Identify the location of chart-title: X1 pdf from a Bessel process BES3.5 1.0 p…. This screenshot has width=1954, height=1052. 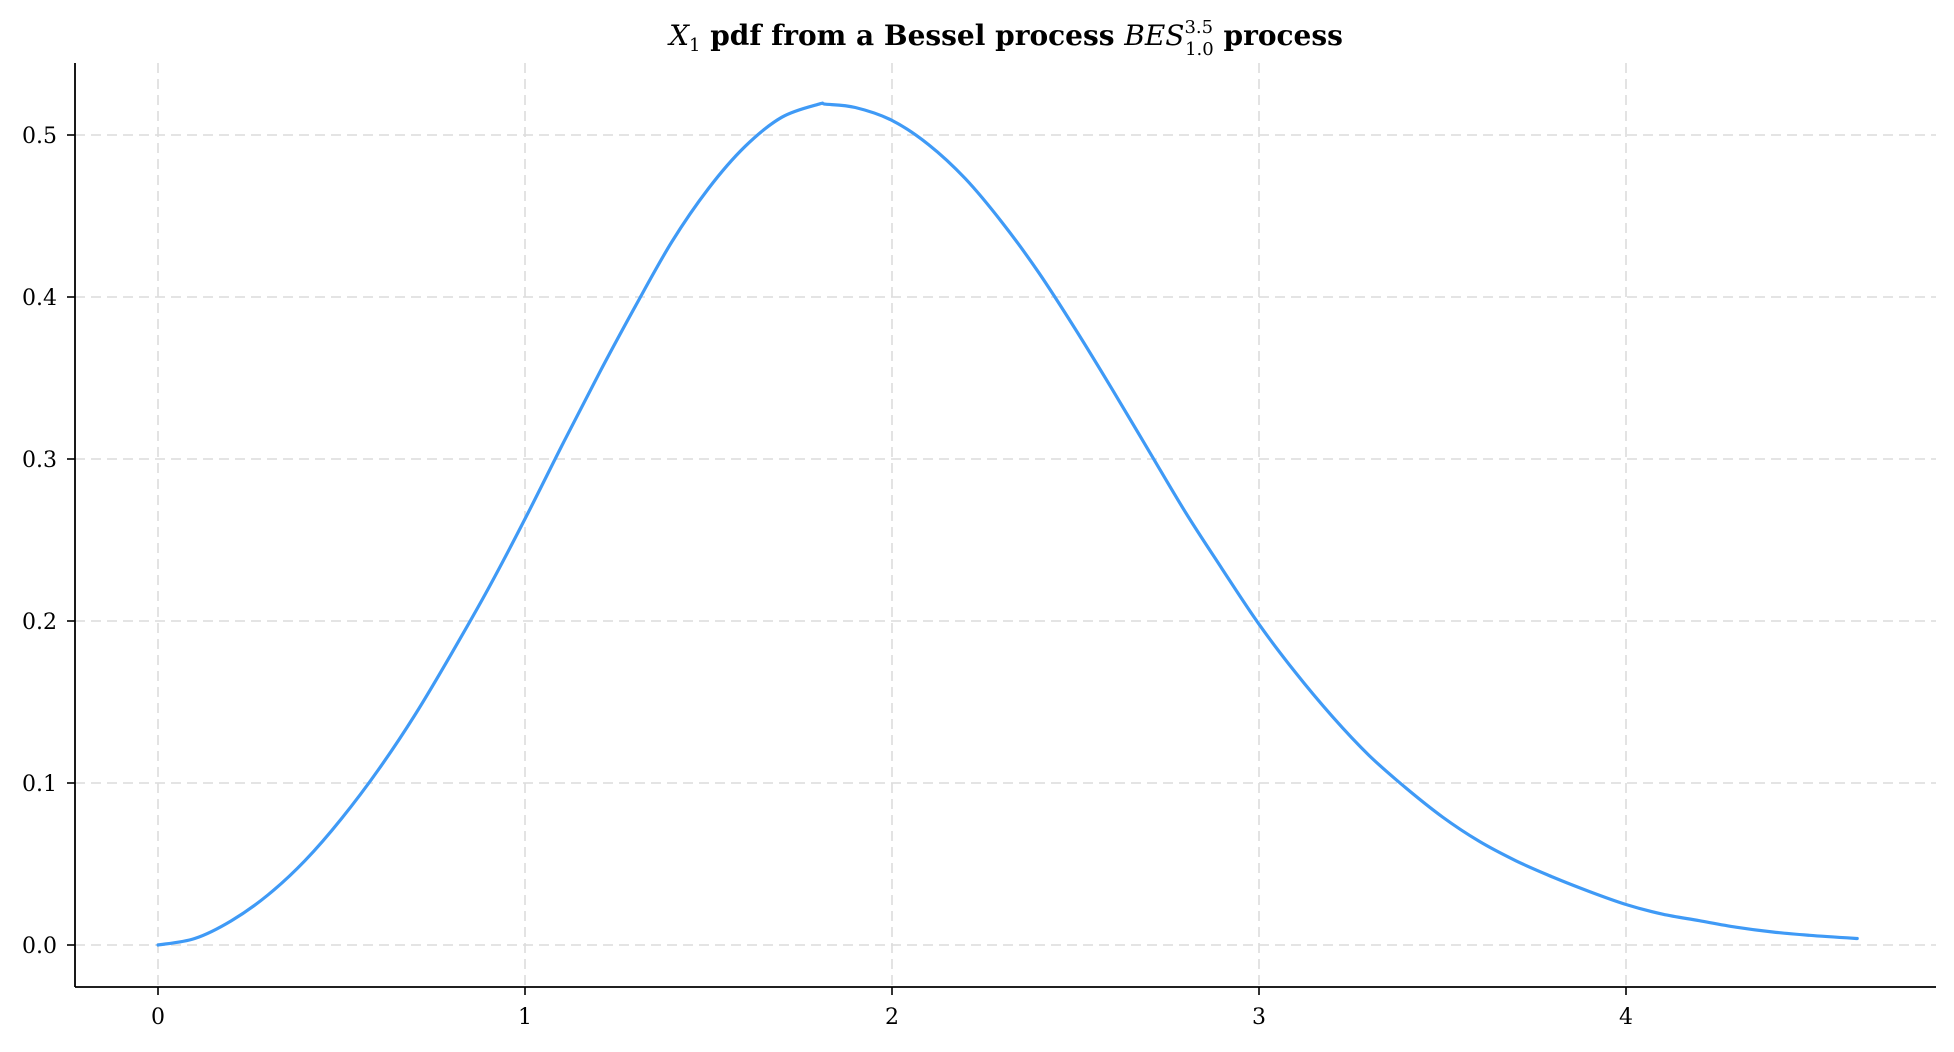
(1005, 38).